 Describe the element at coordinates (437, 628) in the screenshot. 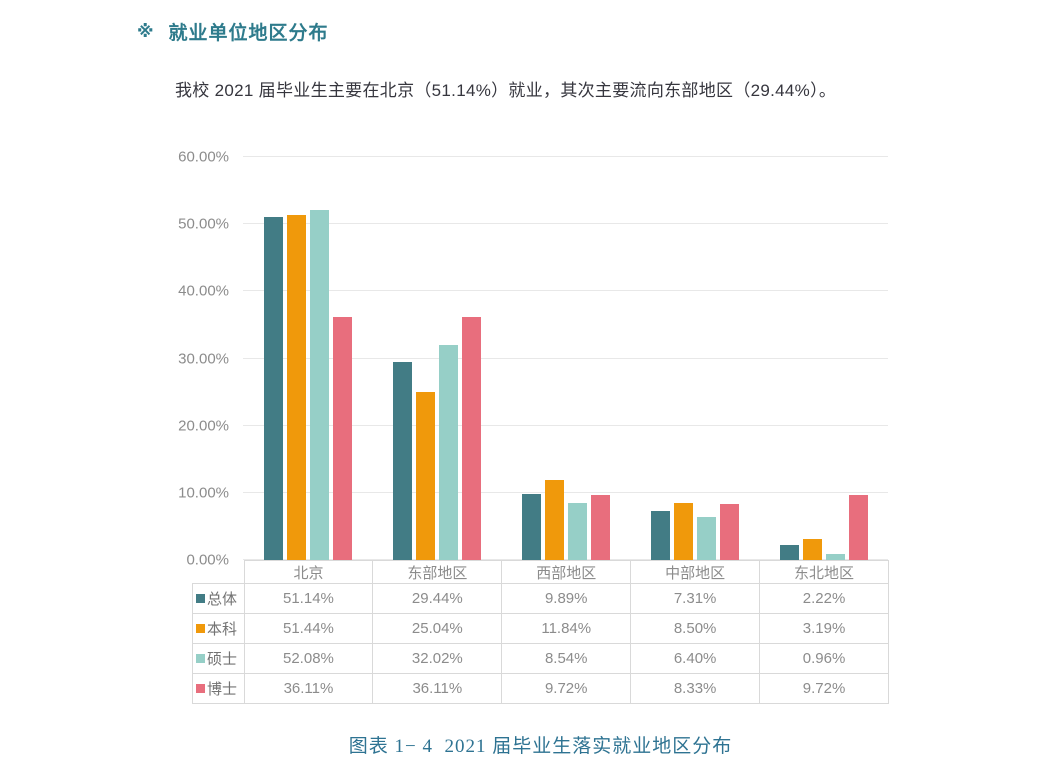

I see `table-value: 25.04%` at that location.